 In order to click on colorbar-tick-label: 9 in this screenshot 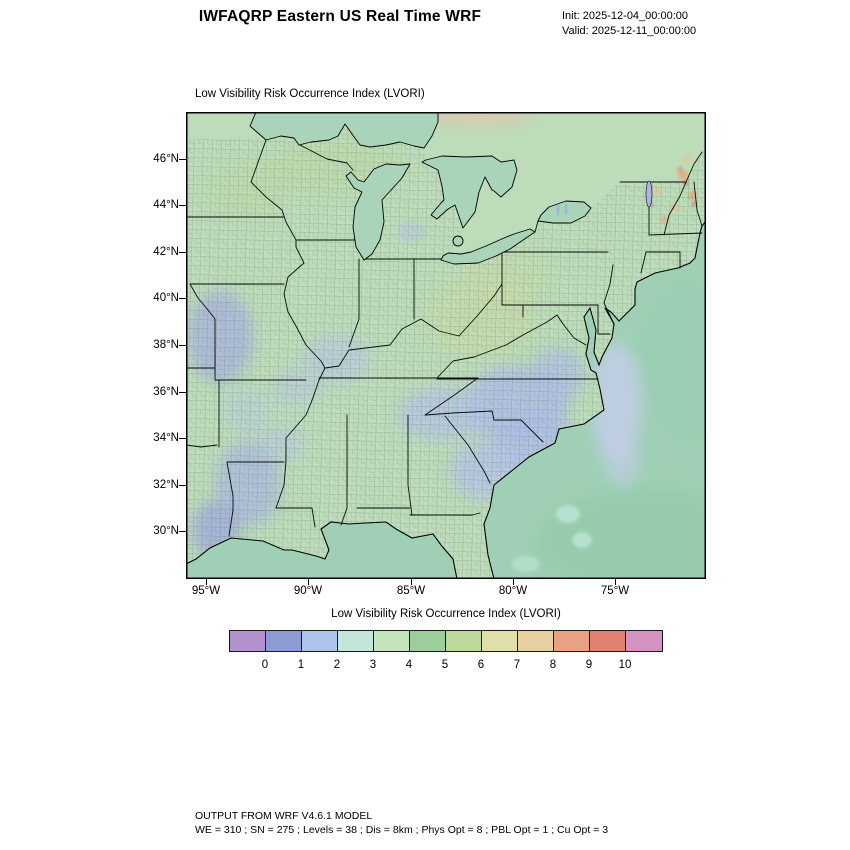, I will do `click(589, 665)`.